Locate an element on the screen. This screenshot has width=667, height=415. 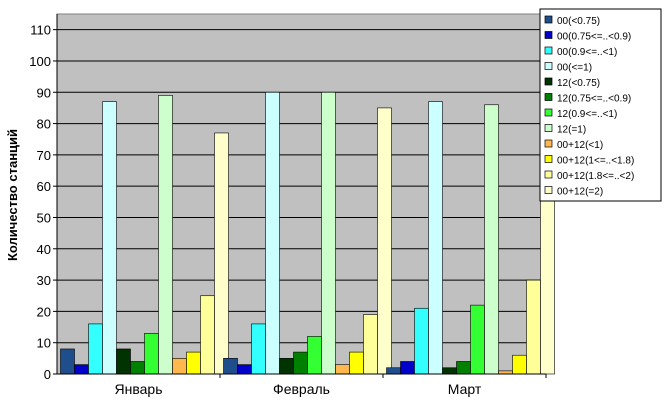
legend-box is located at coordinates (600, 105).